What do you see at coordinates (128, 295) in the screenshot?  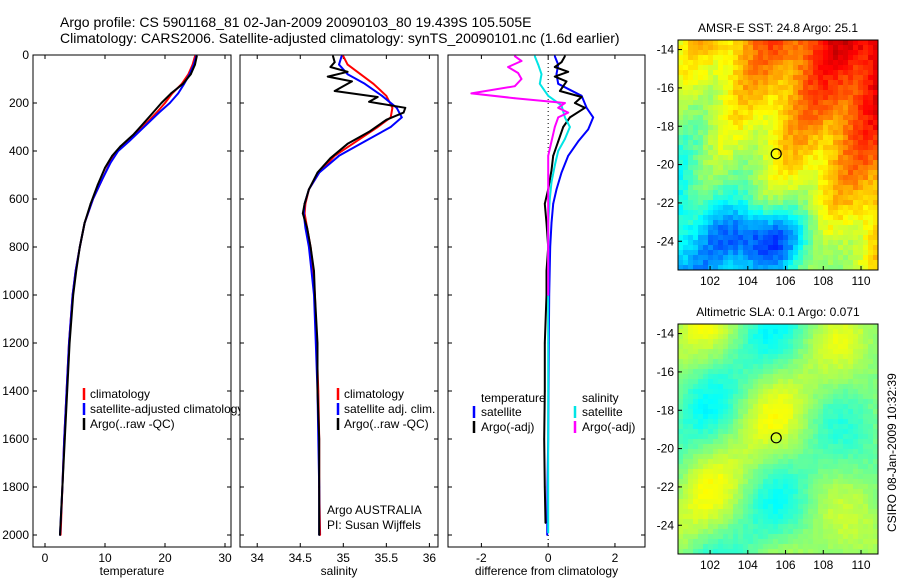 I see `series-group` at bounding box center [128, 295].